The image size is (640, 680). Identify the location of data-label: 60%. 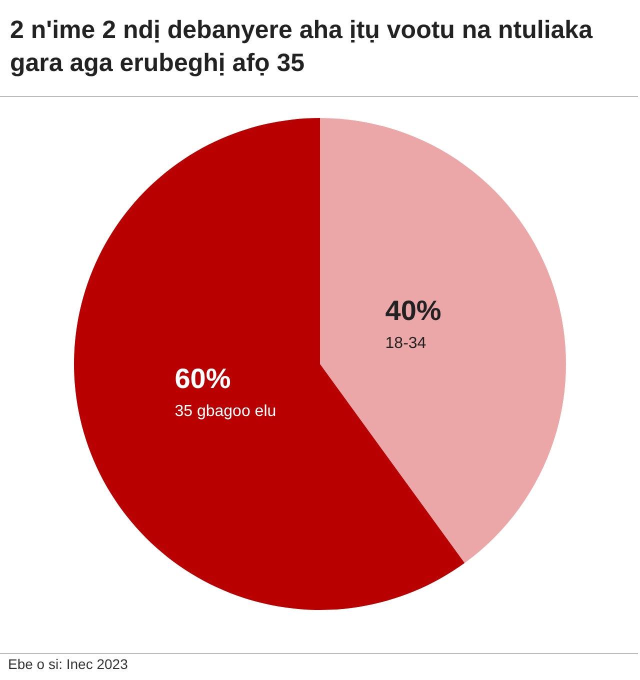
(202, 378).